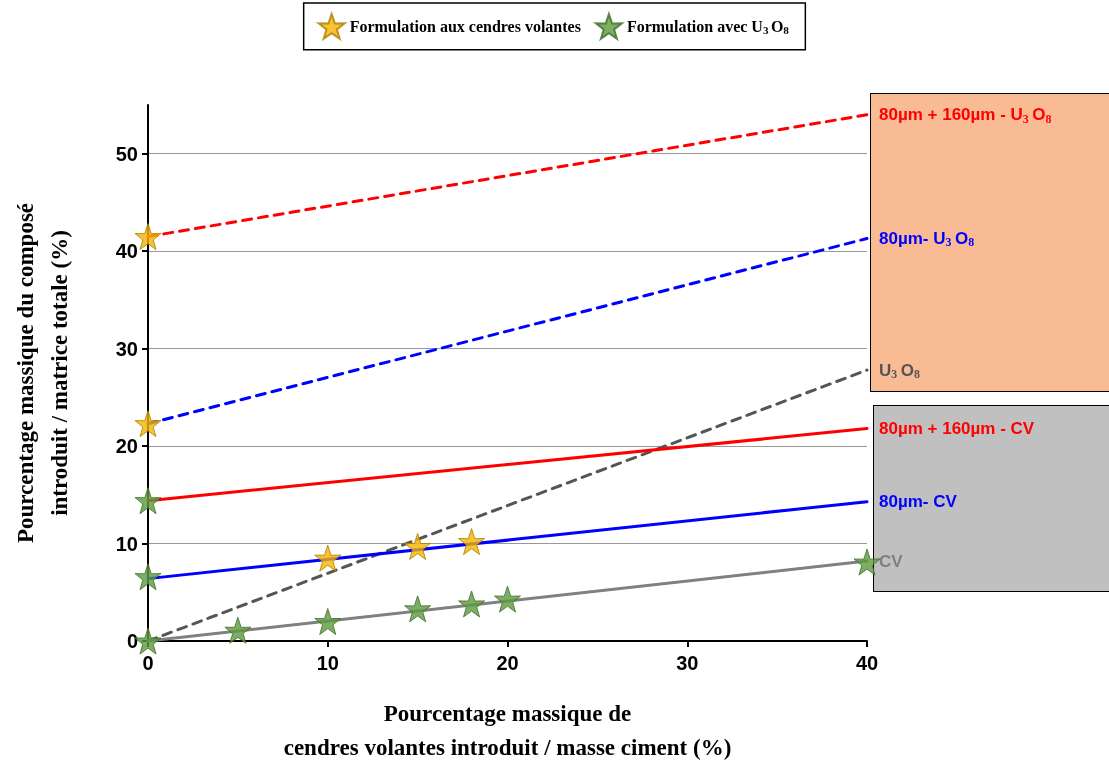  What do you see at coordinates (126, 251) in the screenshot?
I see `y-tick-label: 40` at bounding box center [126, 251].